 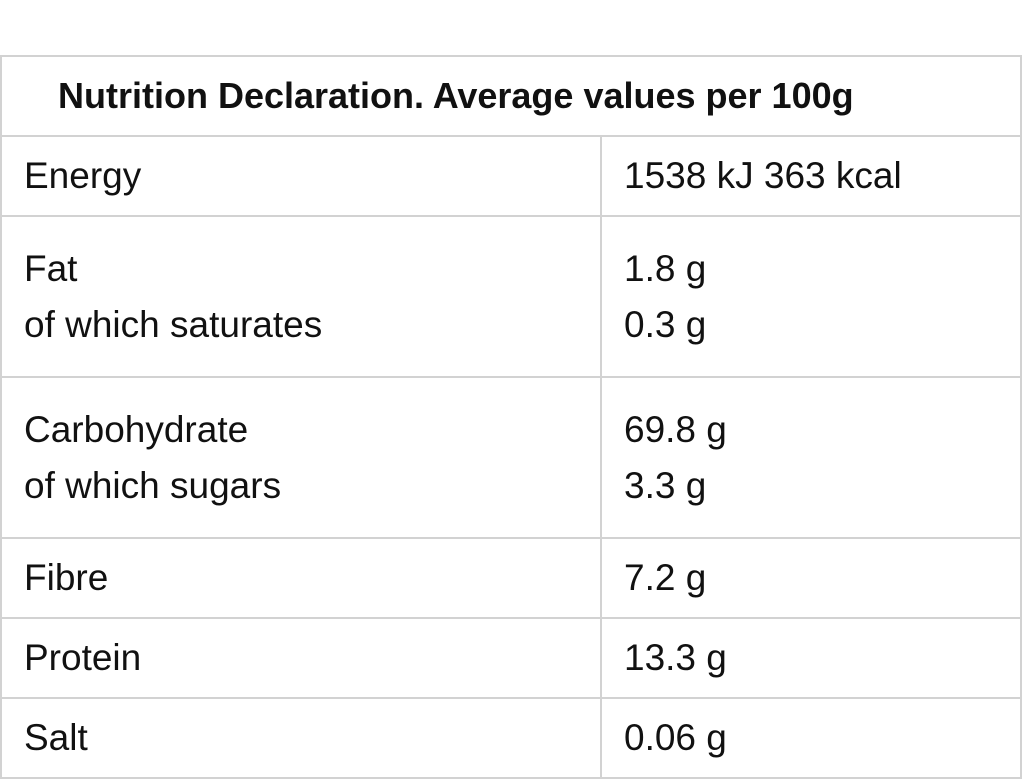 I want to click on table-row-fibre: Fibre 7.2 g, so click(x=511, y=578).